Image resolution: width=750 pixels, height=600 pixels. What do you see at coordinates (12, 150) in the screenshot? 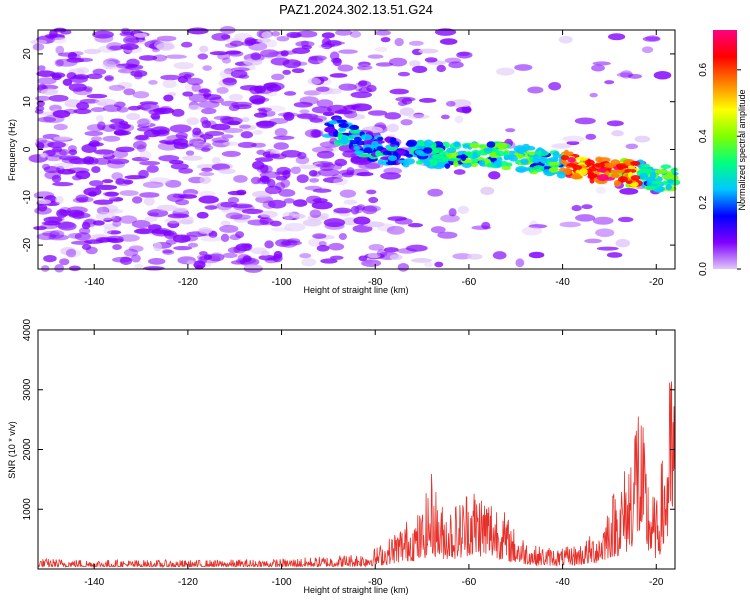
I see `spectrogram-y-label: Frequency (Hz)` at bounding box center [12, 150].